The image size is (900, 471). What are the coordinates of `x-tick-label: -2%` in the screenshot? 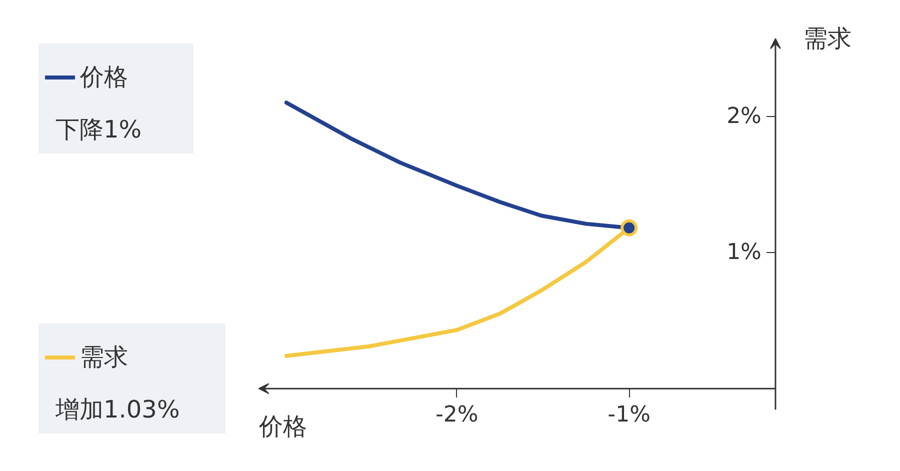 It's located at (456, 415).